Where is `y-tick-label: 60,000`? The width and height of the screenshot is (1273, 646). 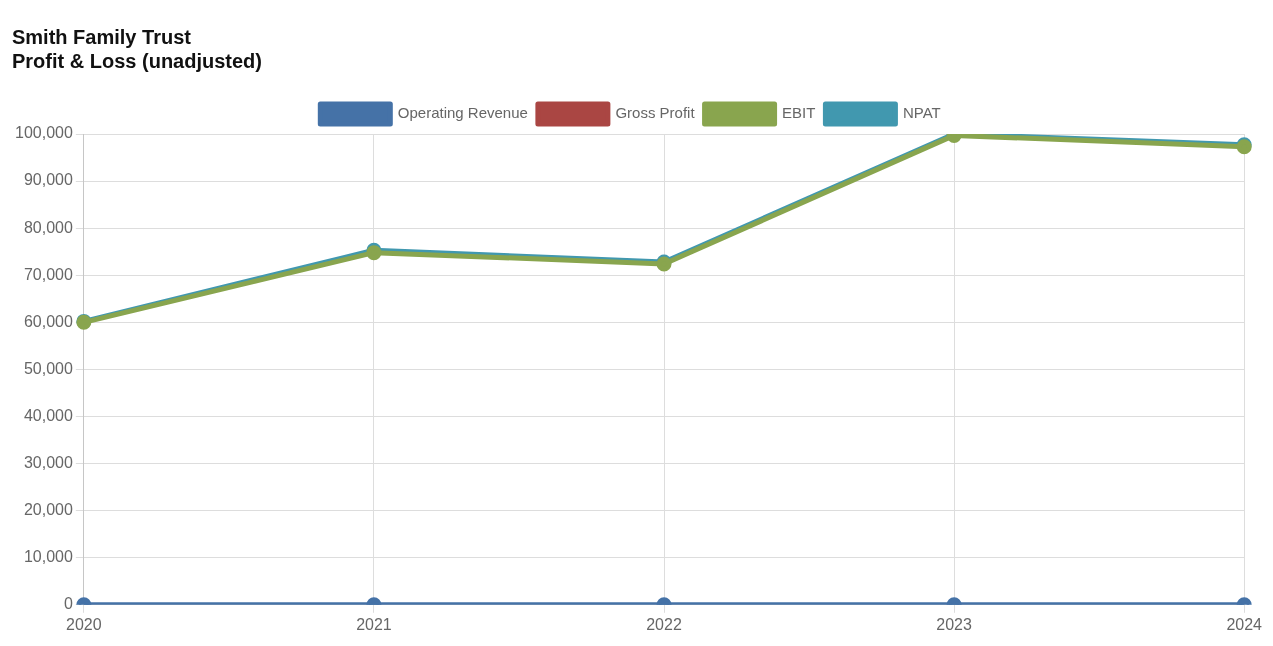 y-tick-label: 60,000 is located at coordinates (48, 321).